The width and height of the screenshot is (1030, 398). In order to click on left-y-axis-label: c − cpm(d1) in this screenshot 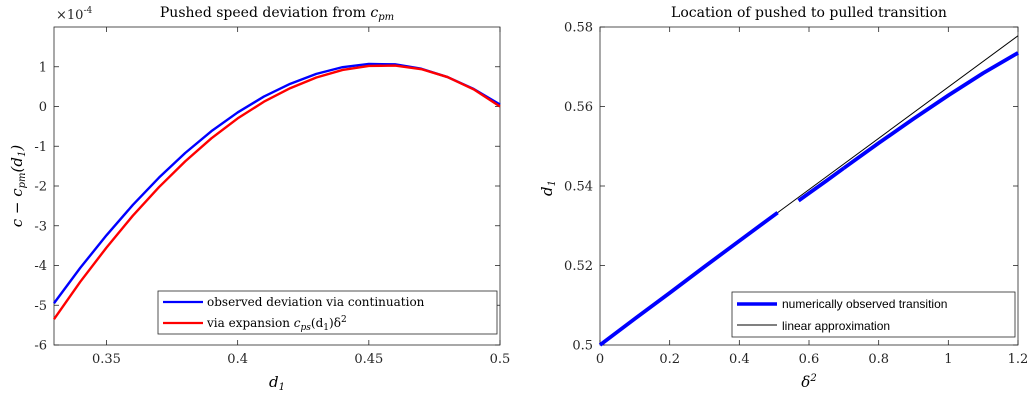, I will do `click(18, 186)`.